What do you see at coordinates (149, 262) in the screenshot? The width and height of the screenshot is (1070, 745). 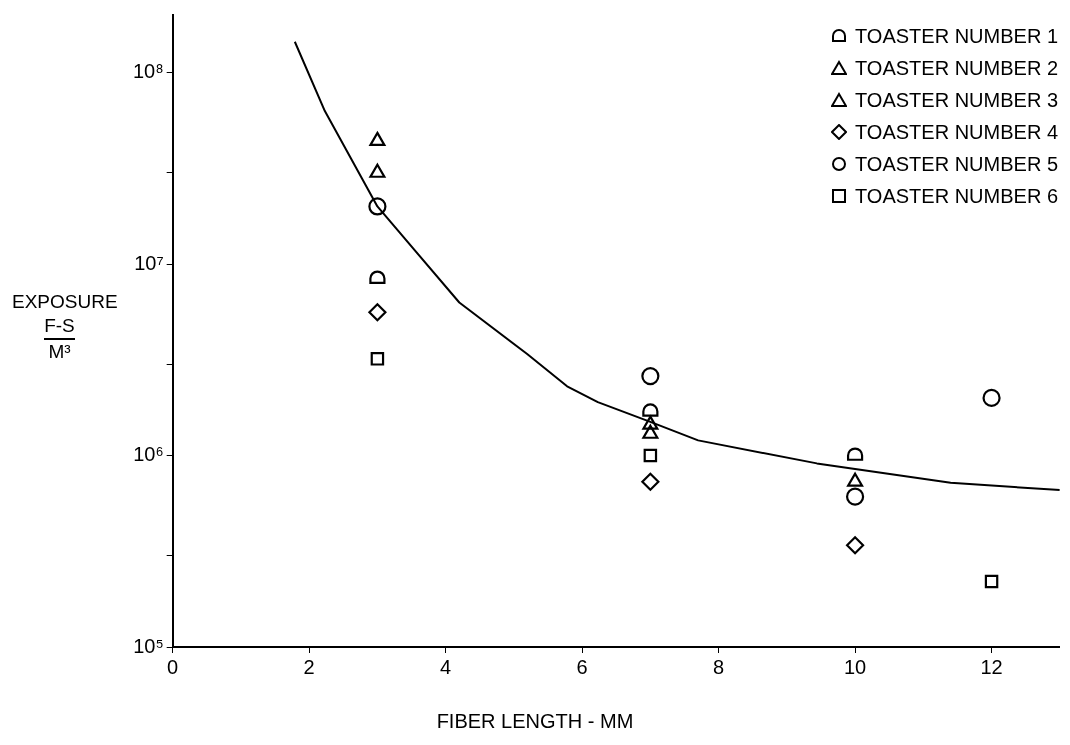 I see `y-tick-label: 10⁷` at bounding box center [149, 262].